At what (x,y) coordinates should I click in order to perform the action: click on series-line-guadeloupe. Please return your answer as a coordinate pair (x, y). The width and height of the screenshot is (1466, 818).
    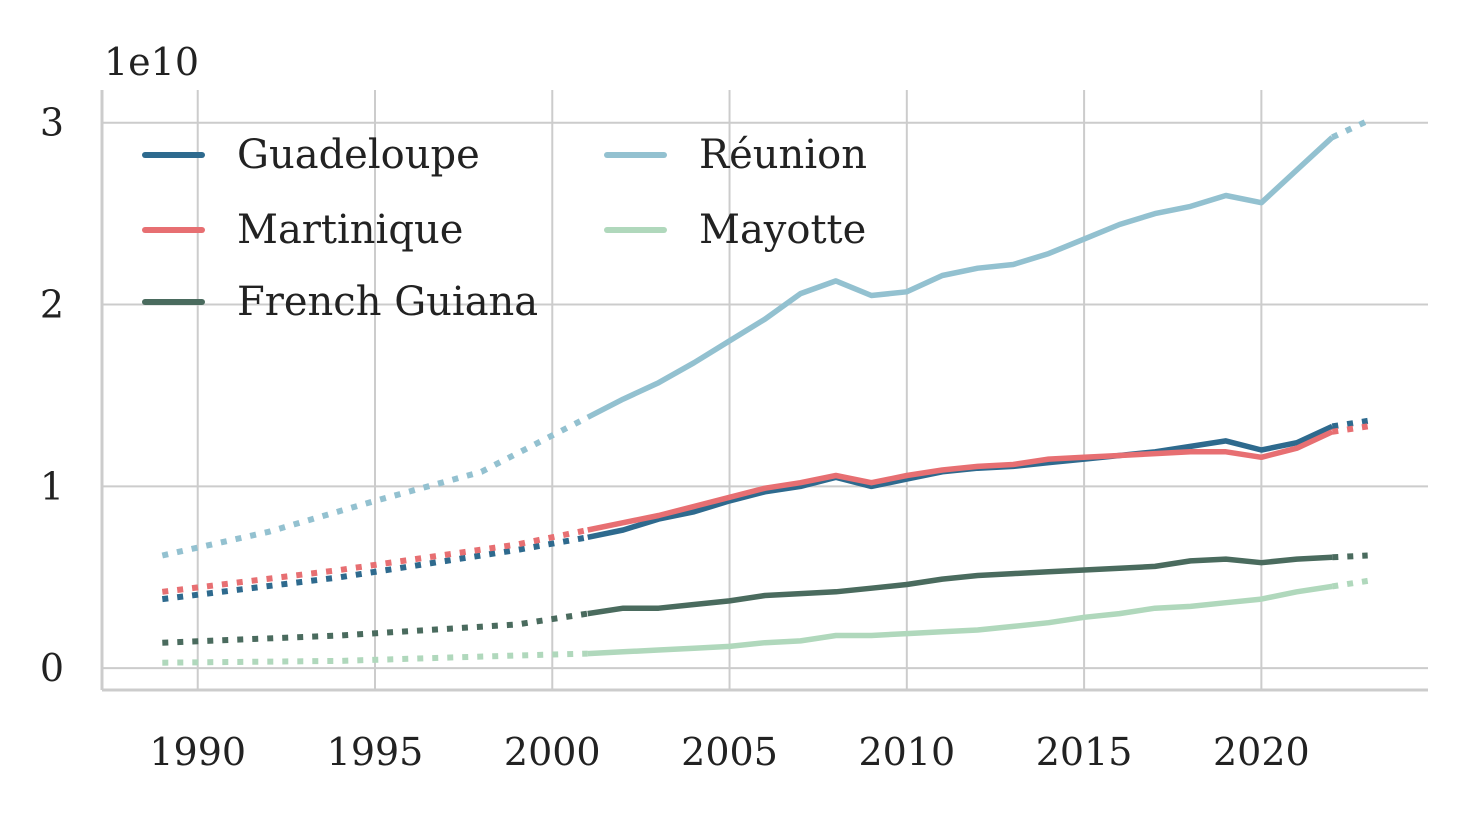
    Looking at the image, I should click on (960, 481).